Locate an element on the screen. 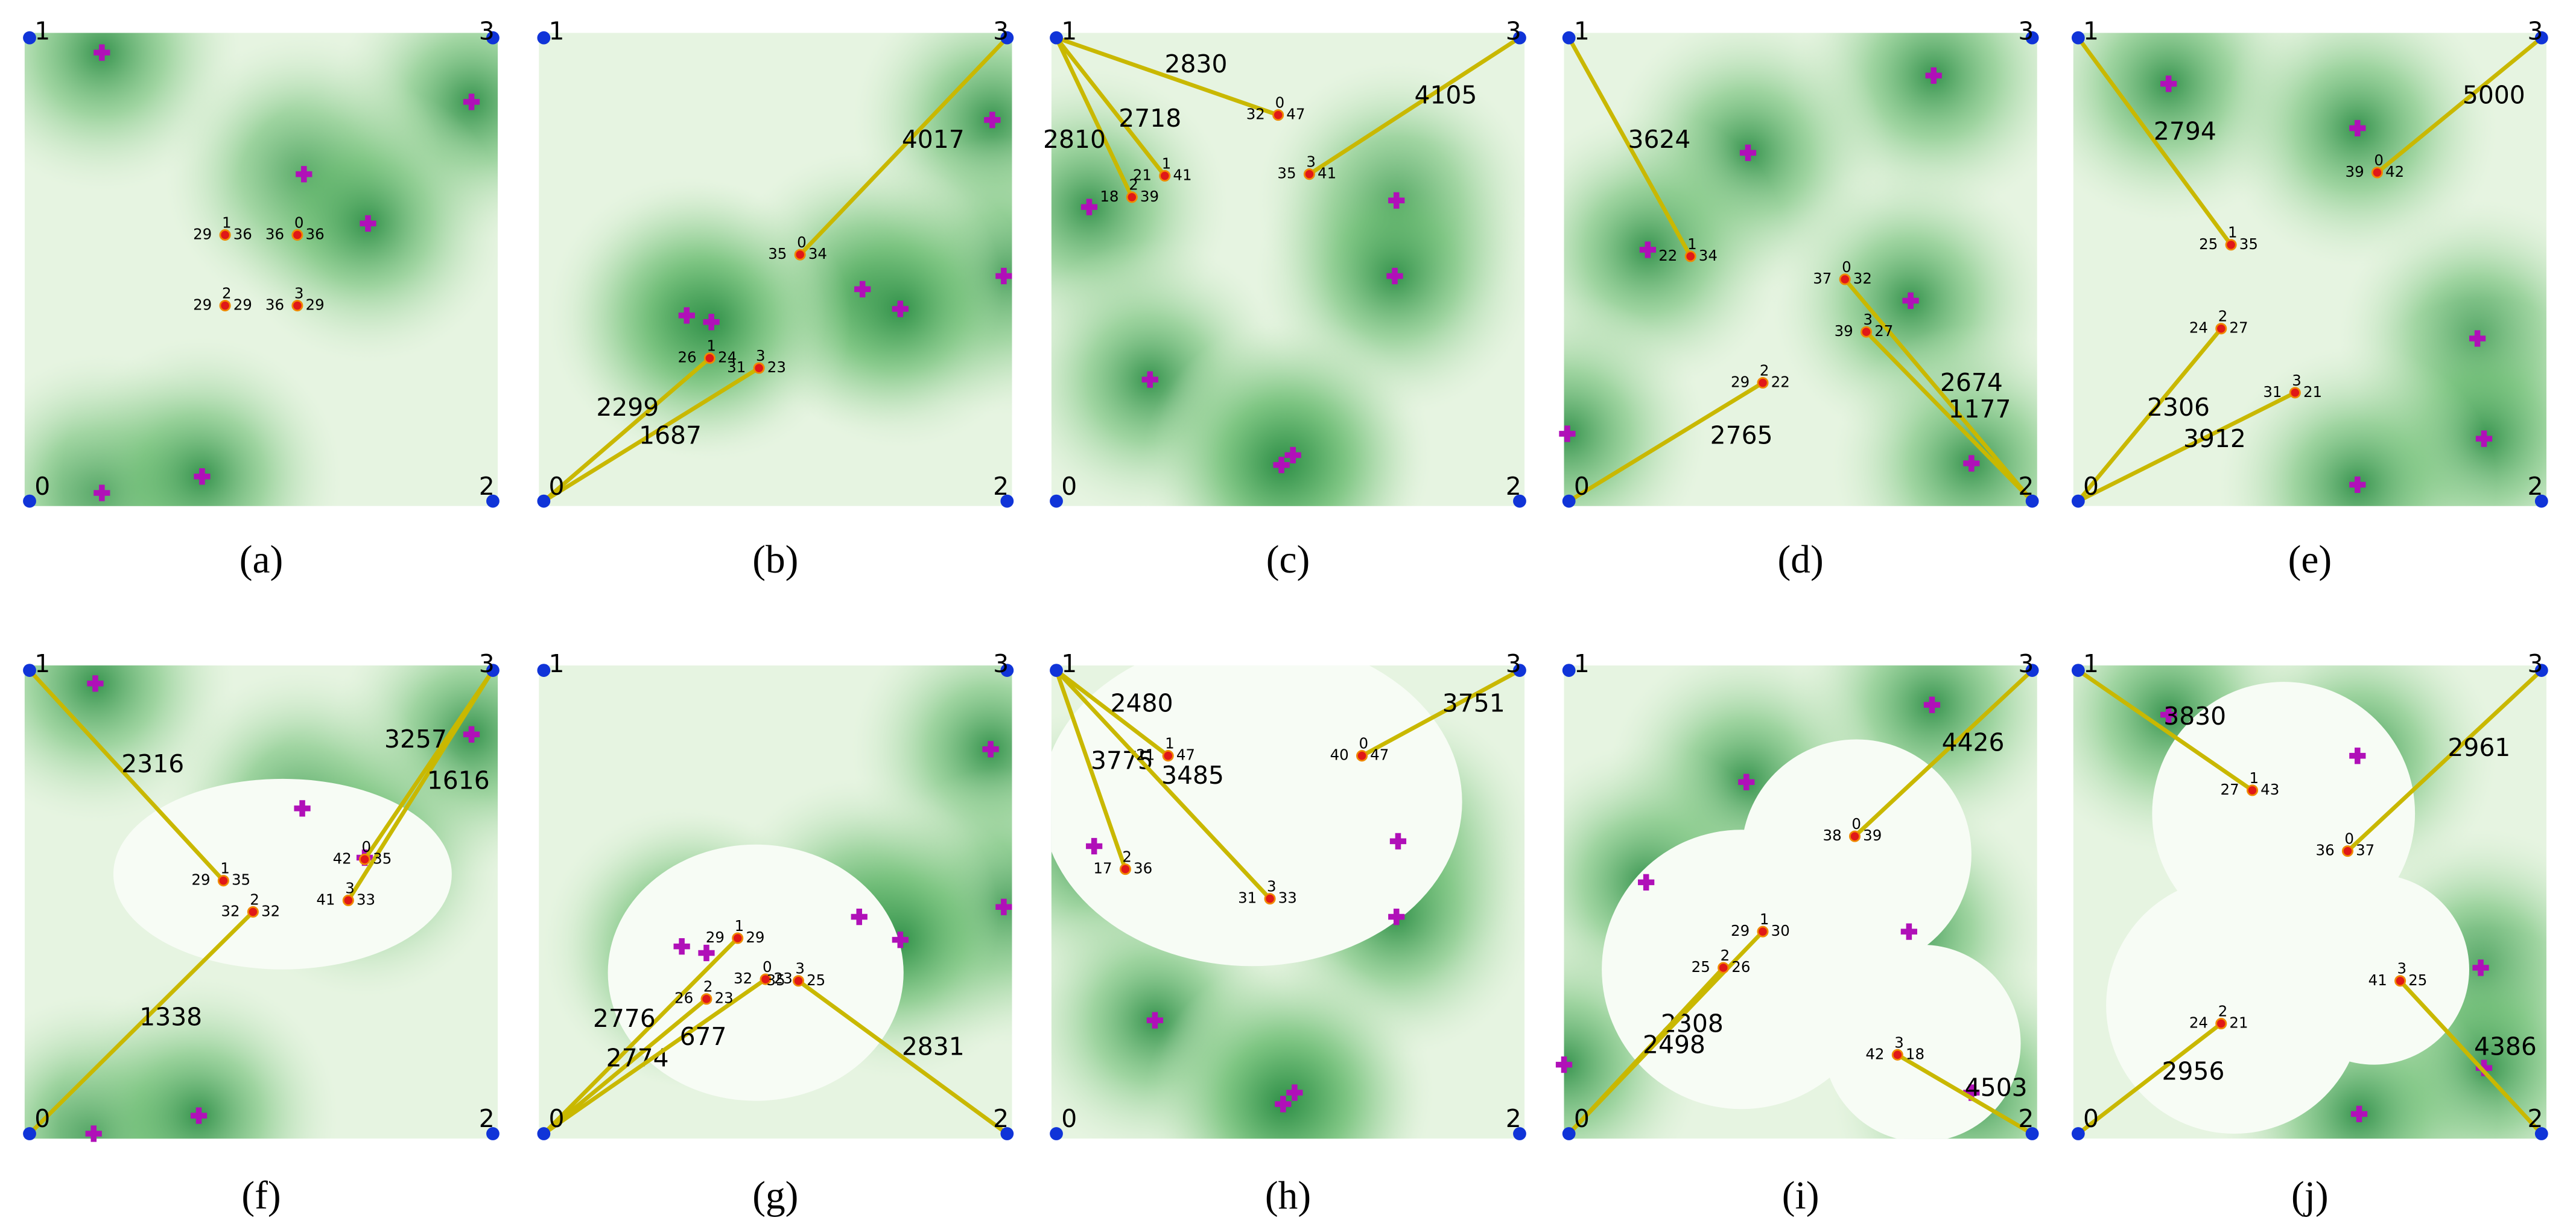 The image size is (2576, 1229). link-label: 2956 is located at coordinates (2193, 1070).